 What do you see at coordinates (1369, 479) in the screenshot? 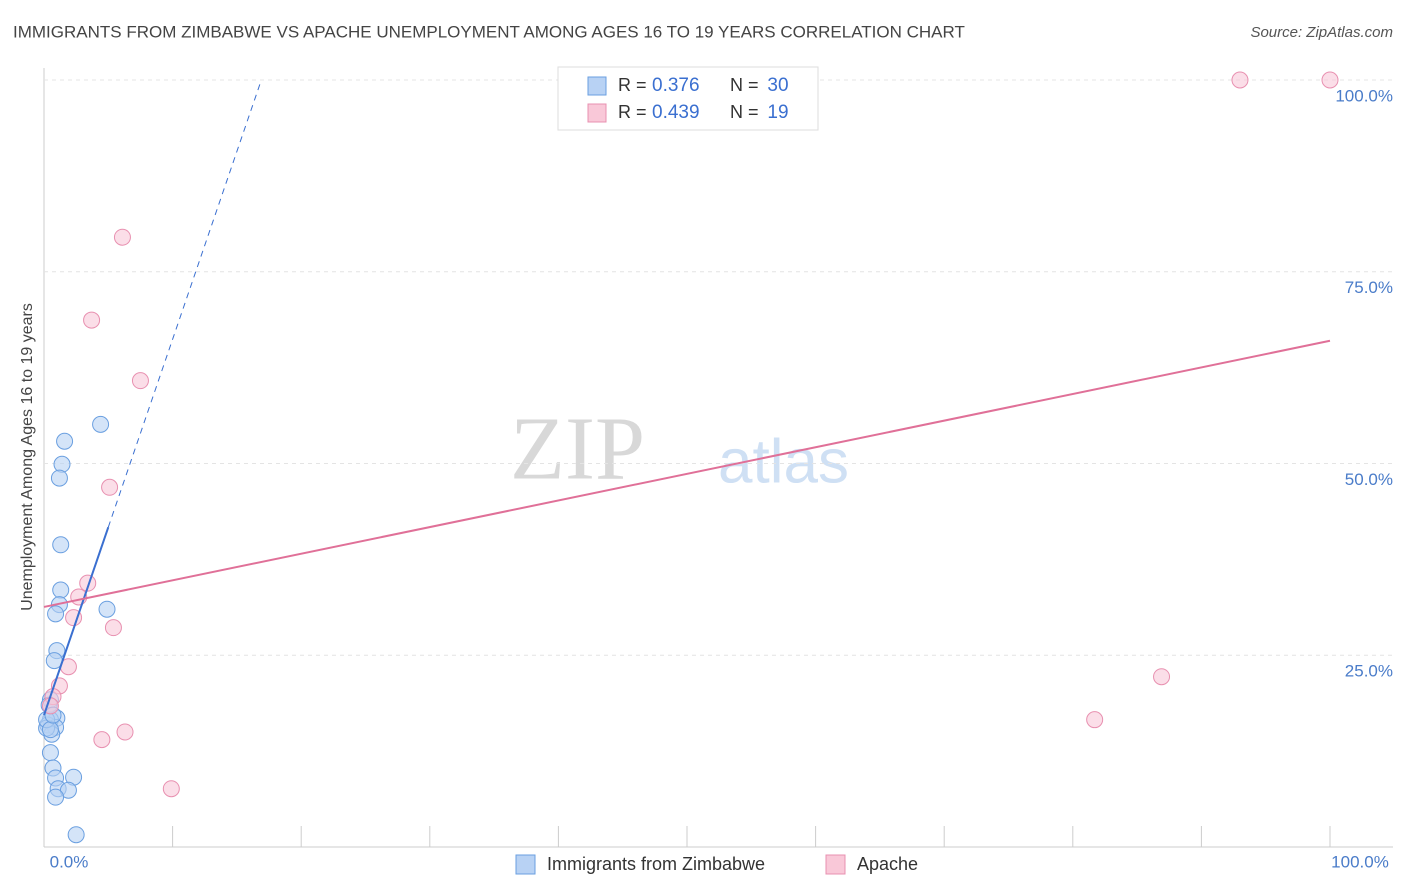
I see `y-tick-label: 50.0%` at bounding box center [1369, 479].